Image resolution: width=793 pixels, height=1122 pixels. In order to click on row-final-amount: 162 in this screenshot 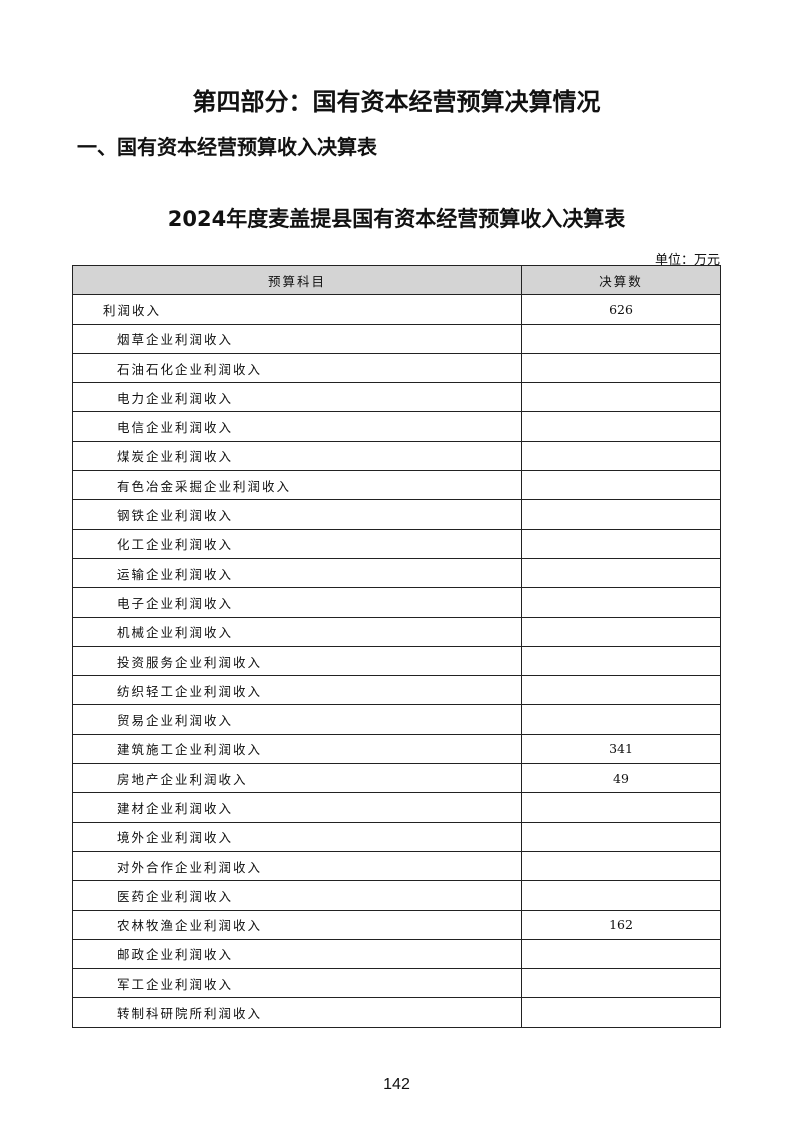, I will do `click(621, 924)`.